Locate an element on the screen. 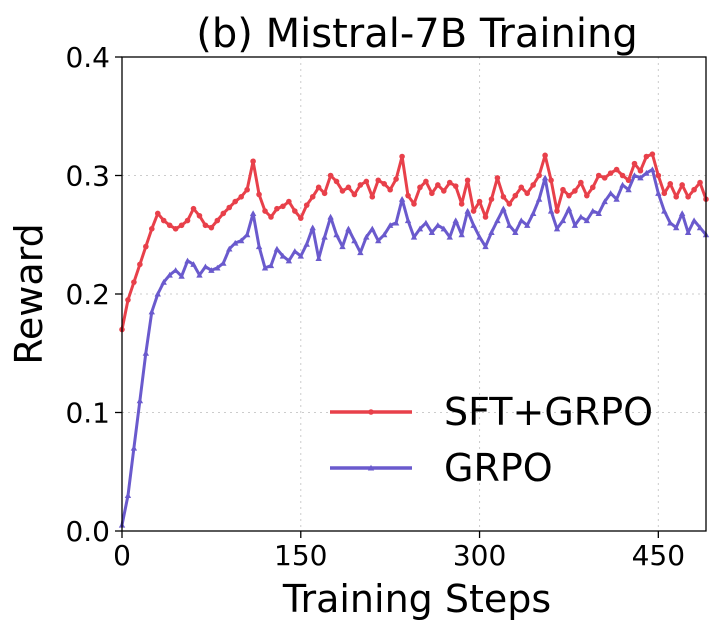 Image resolution: width=718 pixels, height=633 pixels. y-tick-label: 0.3 is located at coordinates (87, 176).